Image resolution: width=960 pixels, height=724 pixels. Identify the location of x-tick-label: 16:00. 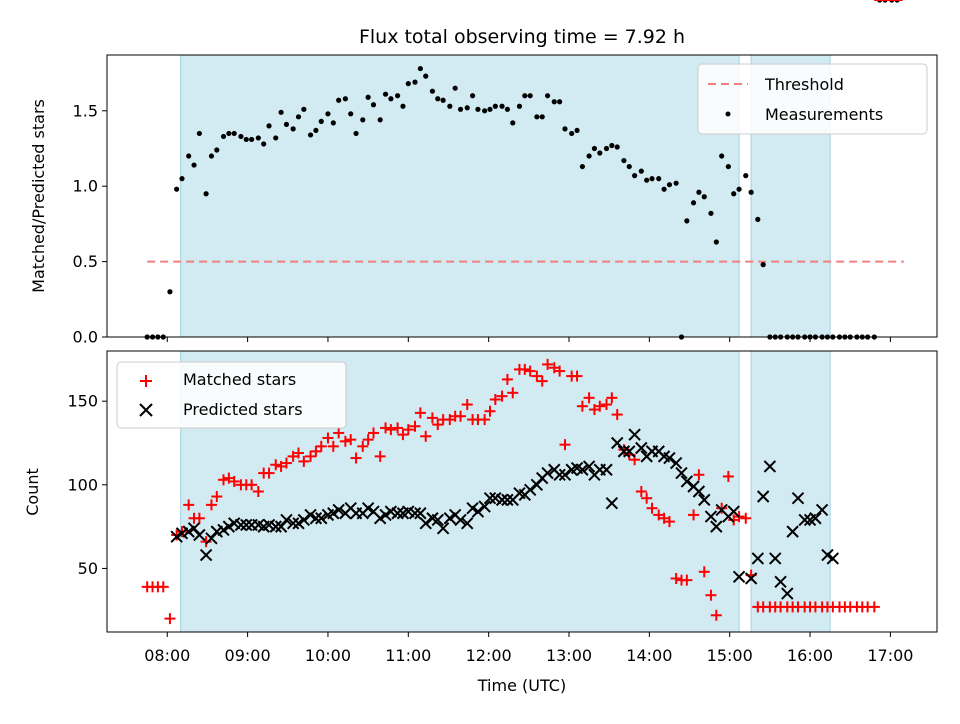
(810, 655).